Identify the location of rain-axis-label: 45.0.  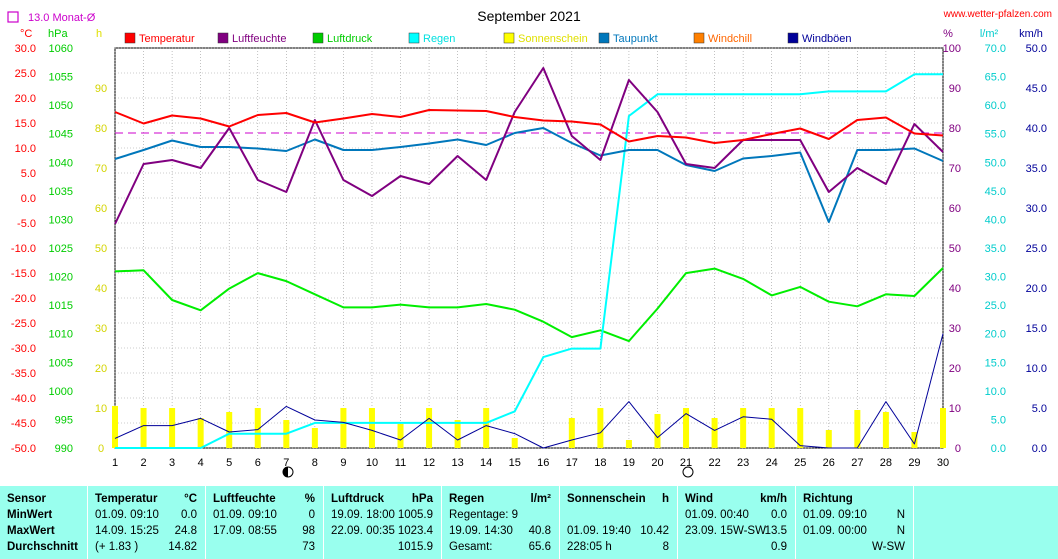
(995, 192).